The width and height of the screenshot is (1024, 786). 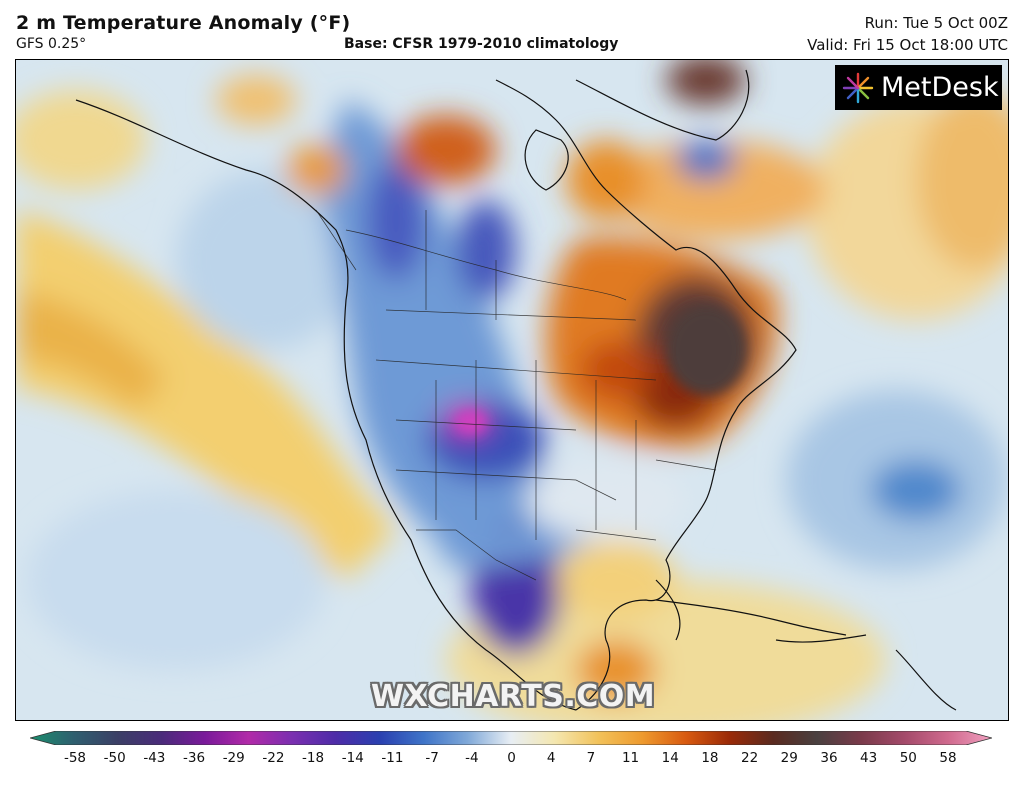 What do you see at coordinates (183, 23) in the screenshot?
I see `chart-title: 2 m Temperature Anomaly (°F)` at bounding box center [183, 23].